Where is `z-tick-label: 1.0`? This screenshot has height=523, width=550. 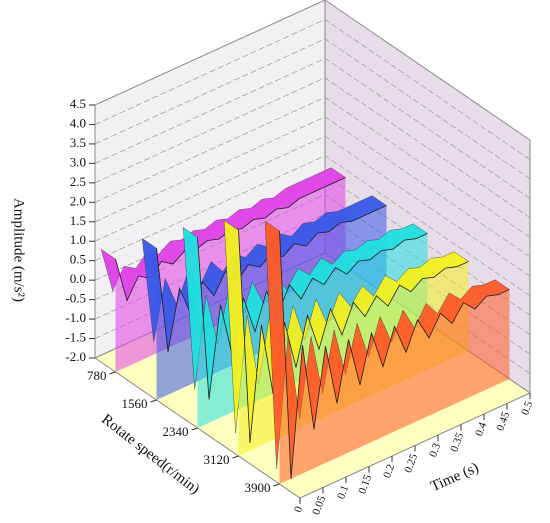
z-tick-label: 1.0 is located at coordinates (78, 239).